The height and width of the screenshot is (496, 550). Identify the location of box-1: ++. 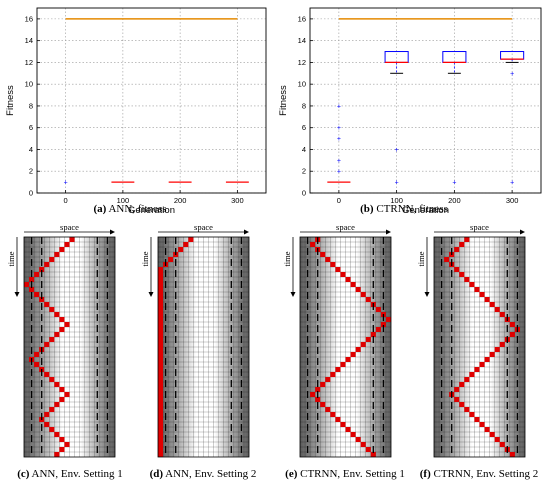
(396, 119).